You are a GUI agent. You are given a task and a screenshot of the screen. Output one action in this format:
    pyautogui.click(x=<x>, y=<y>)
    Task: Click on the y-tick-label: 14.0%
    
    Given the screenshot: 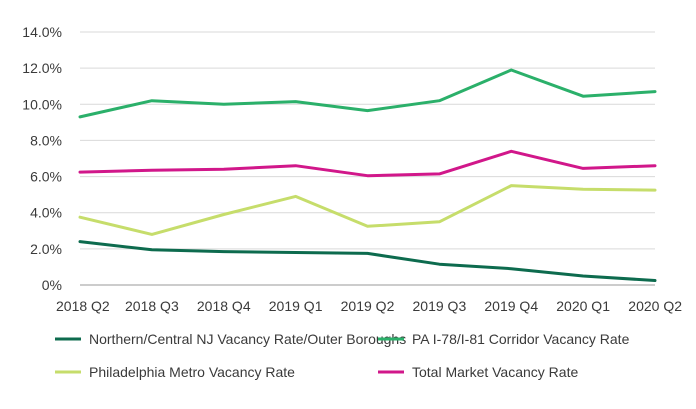 What is the action you would take?
    pyautogui.click(x=42, y=32)
    